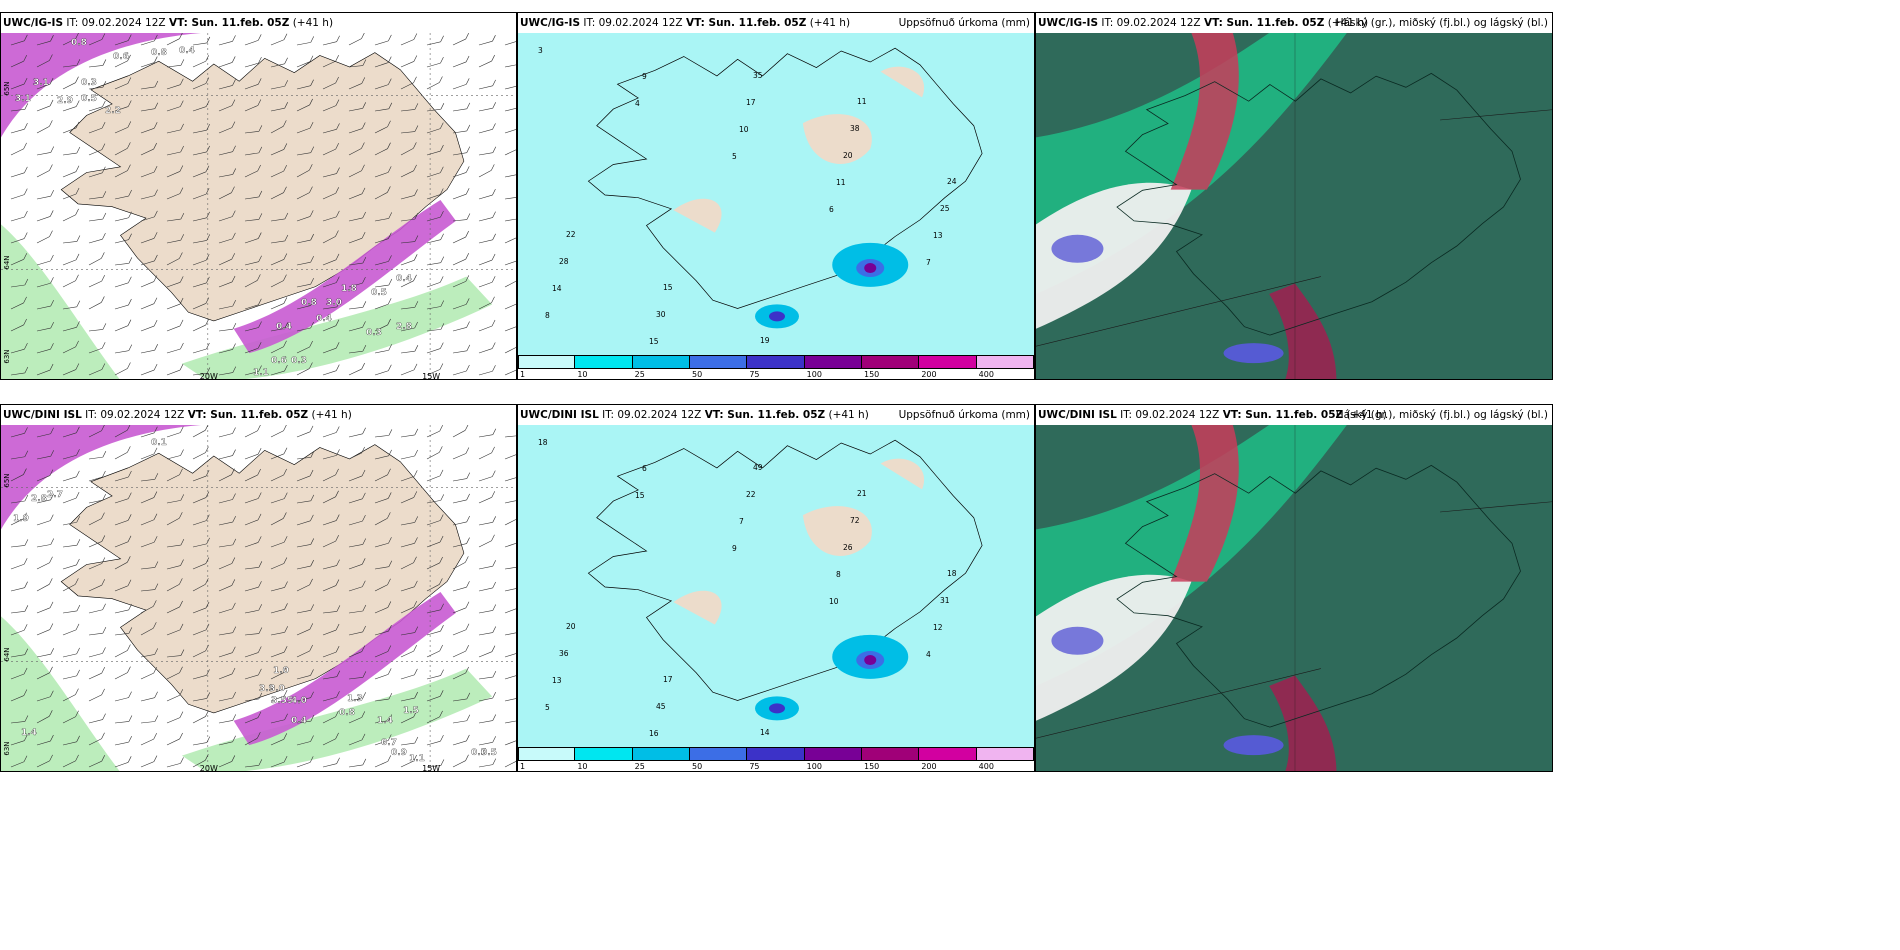  I want to click on iceland-land, so click(262, 187).